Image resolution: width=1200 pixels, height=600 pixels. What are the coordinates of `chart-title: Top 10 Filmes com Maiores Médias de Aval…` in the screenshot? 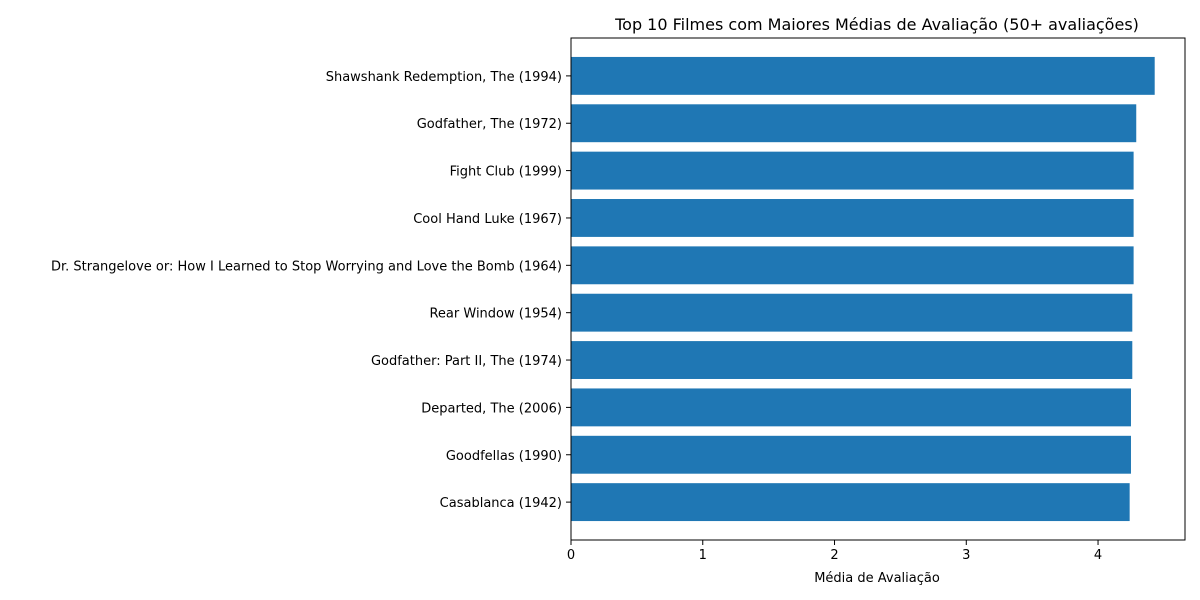 It's located at (876, 24).